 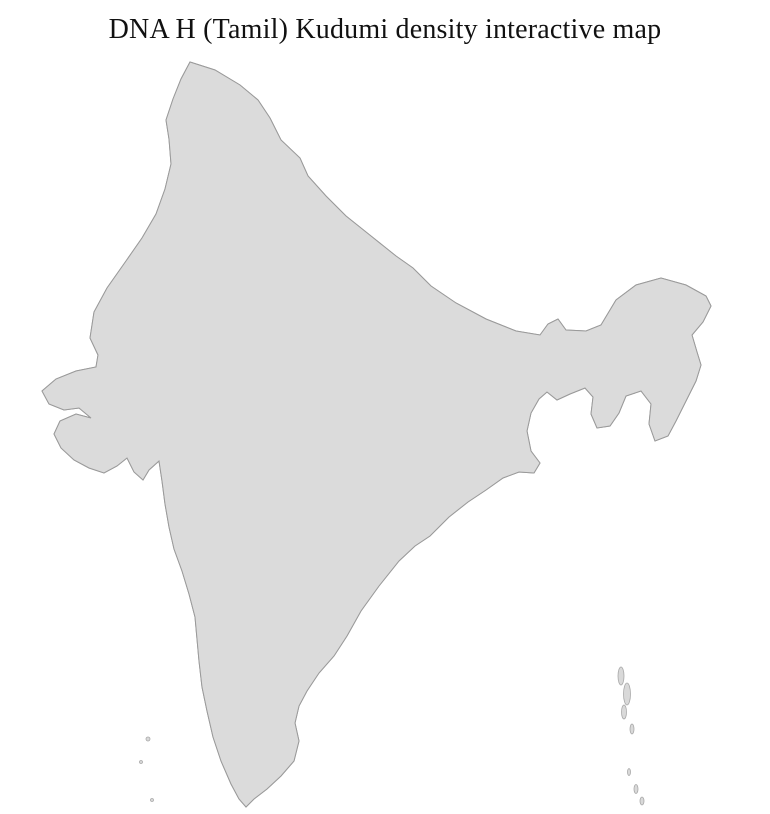 I want to click on lakshadweep-islands, so click(x=146, y=769).